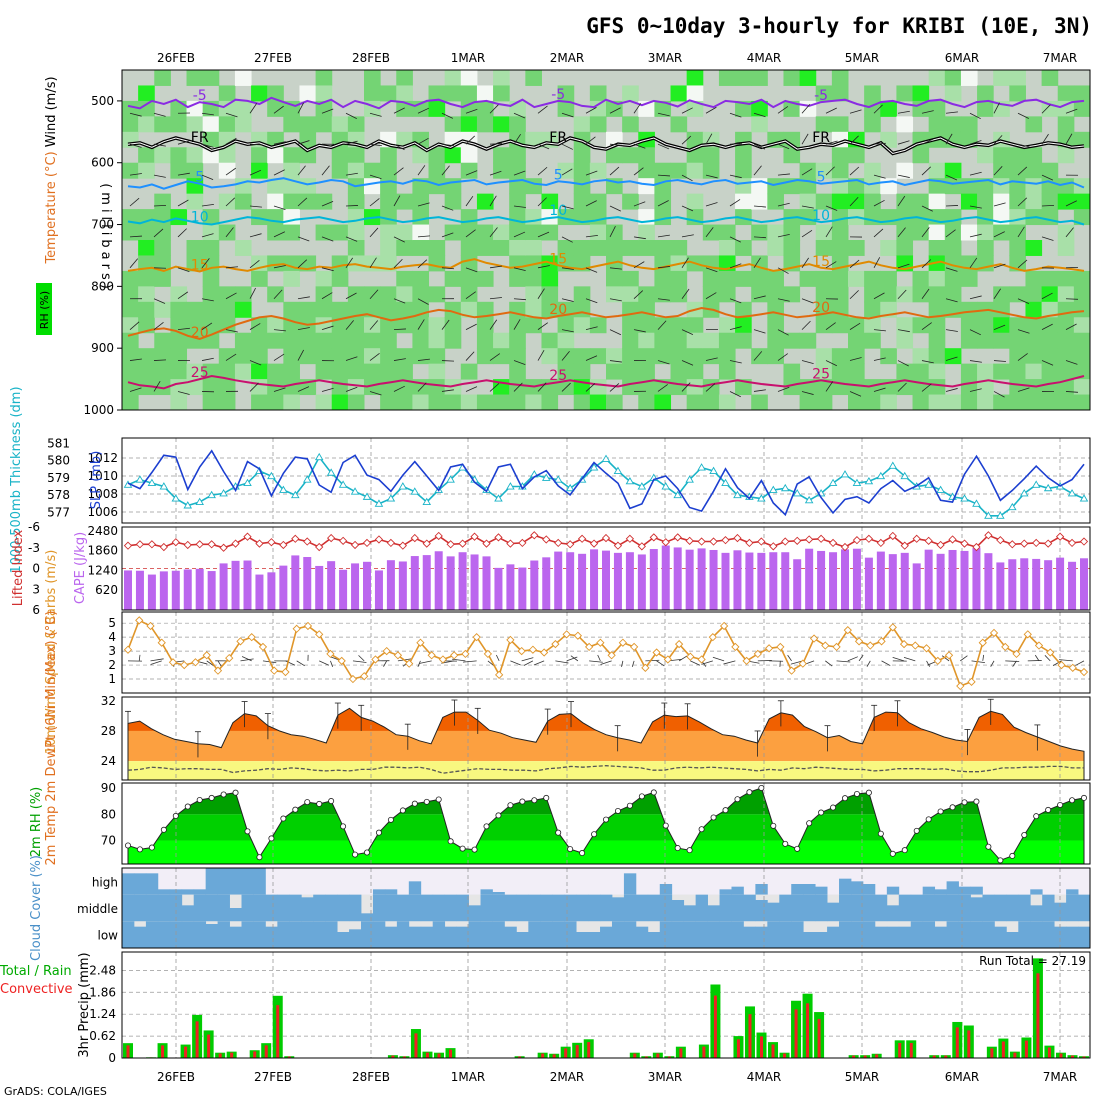 This screenshot has height=1100, width=1100. I want to click on li-ylabel: Lifted Index, so click(18, 567).